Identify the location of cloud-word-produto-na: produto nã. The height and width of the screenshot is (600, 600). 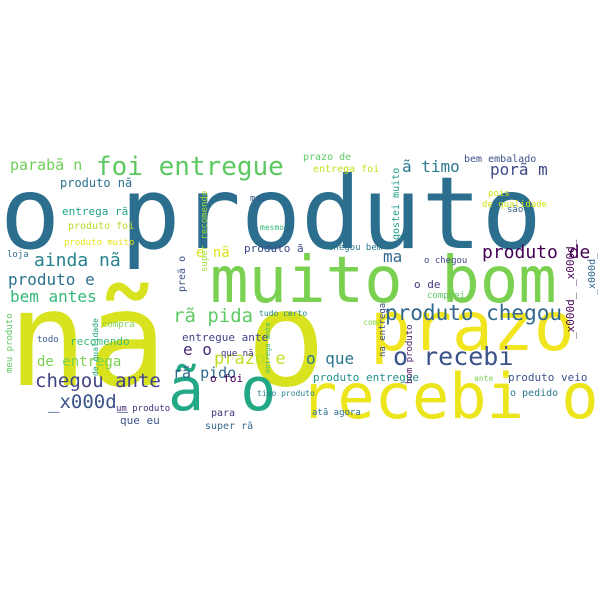
(96, 183).